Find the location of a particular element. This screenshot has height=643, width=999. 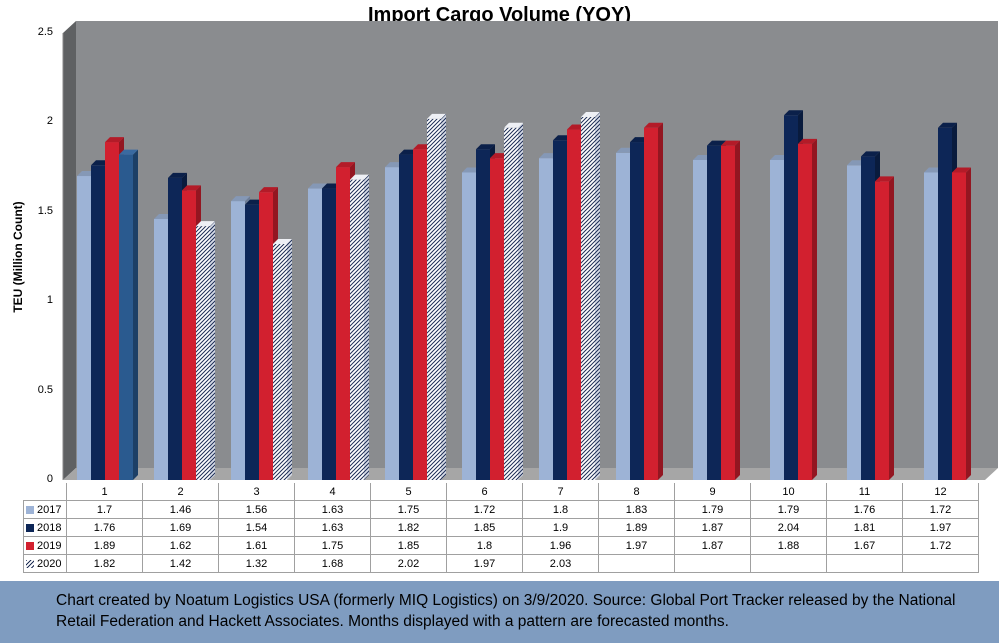

legend-entry: 2019 is located at coordinates (45, 545).